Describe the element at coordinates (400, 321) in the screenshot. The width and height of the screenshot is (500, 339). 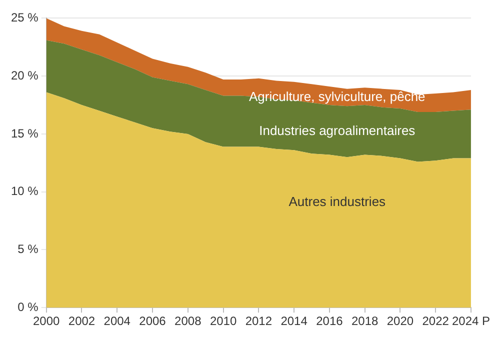
I see `x-tick-label: 2020` at that location.